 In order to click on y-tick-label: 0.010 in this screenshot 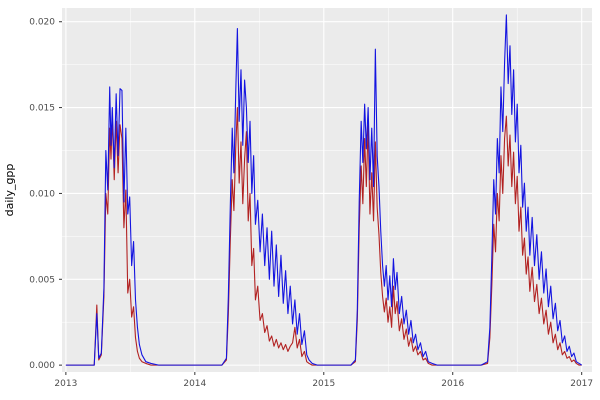, I will do `click(42, 194)`.